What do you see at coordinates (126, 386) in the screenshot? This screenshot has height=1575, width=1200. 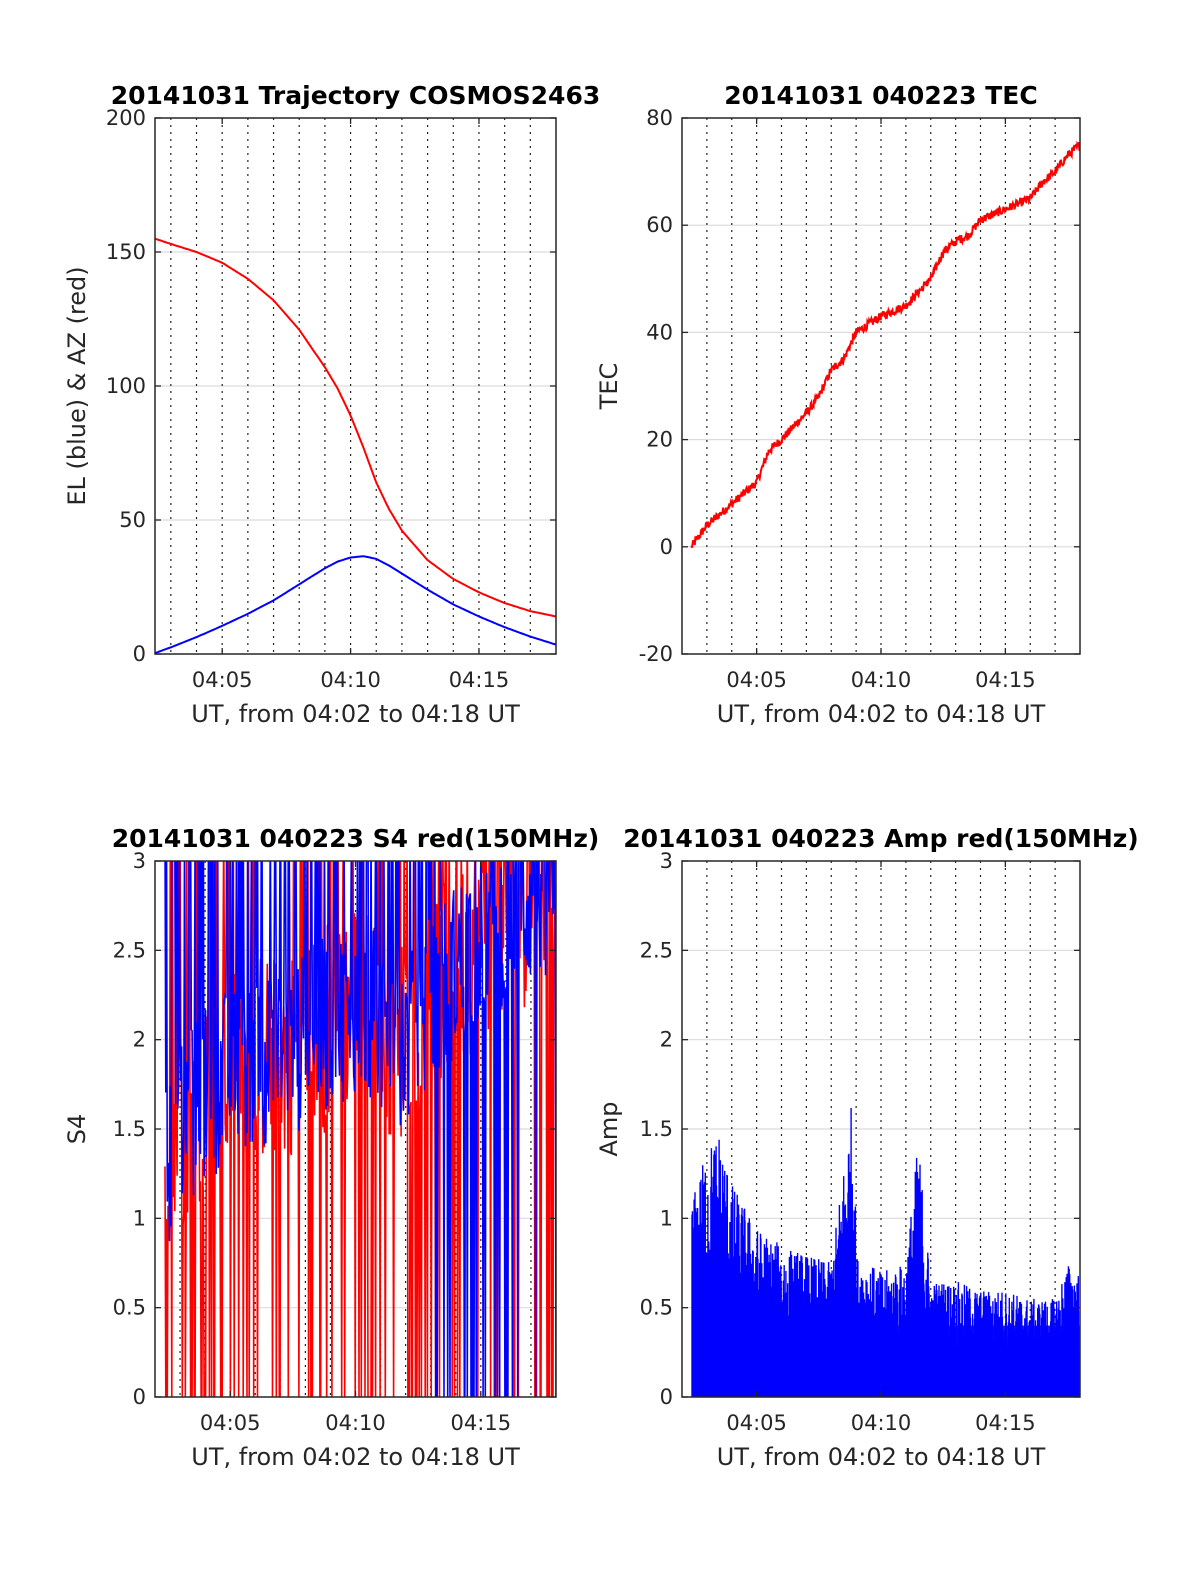 I see `y-tick-label: 100` at bounding box center [126, 386].